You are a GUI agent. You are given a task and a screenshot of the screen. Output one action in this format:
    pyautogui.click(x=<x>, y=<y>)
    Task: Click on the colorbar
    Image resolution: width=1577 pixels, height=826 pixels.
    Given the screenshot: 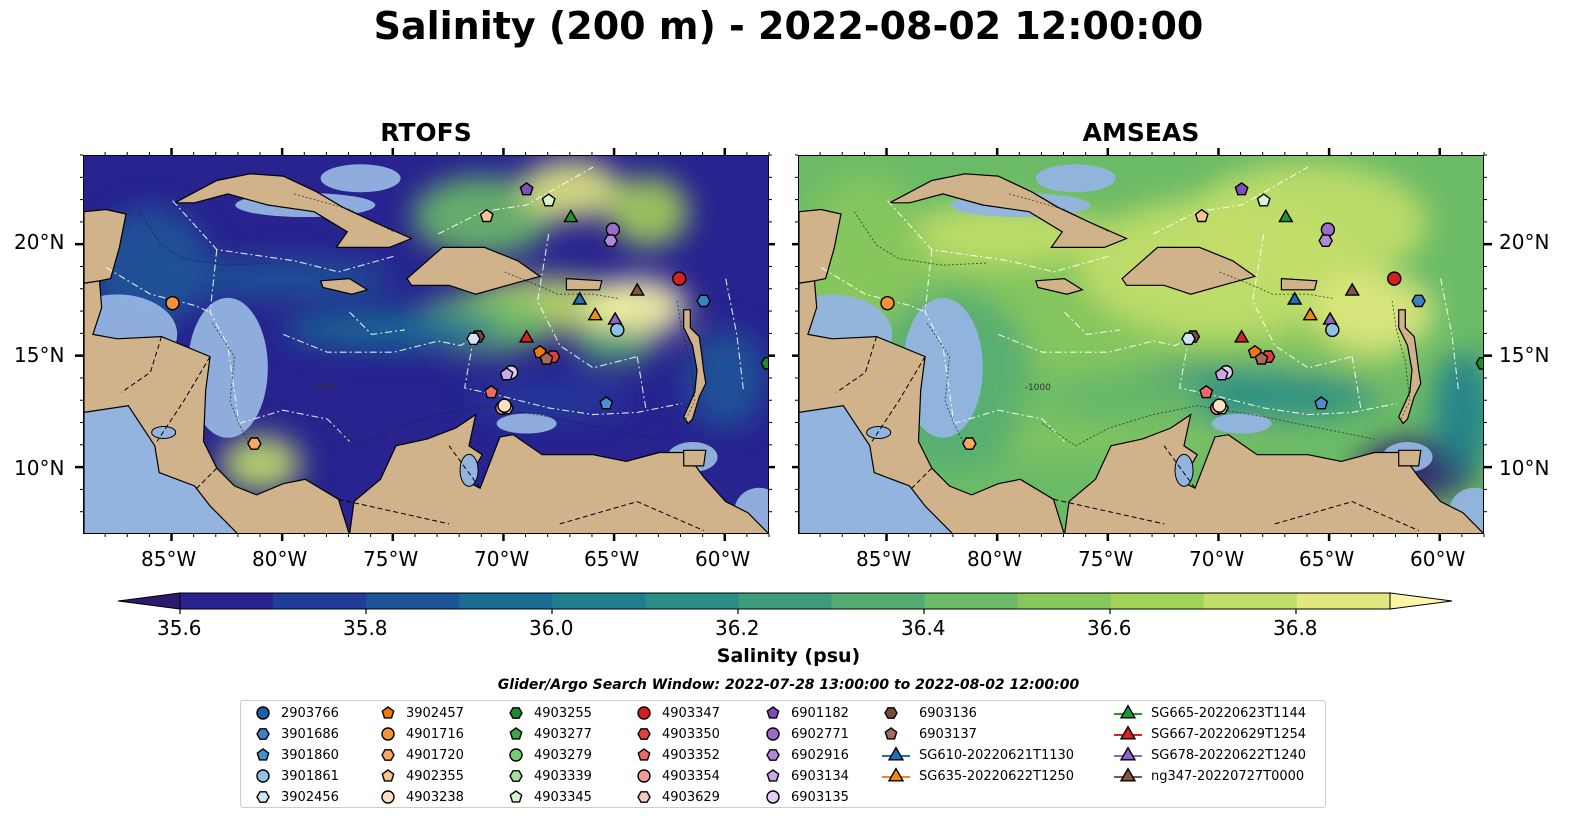 What is the action you would take?
    pyautogui.click(x=785, y=603)
    